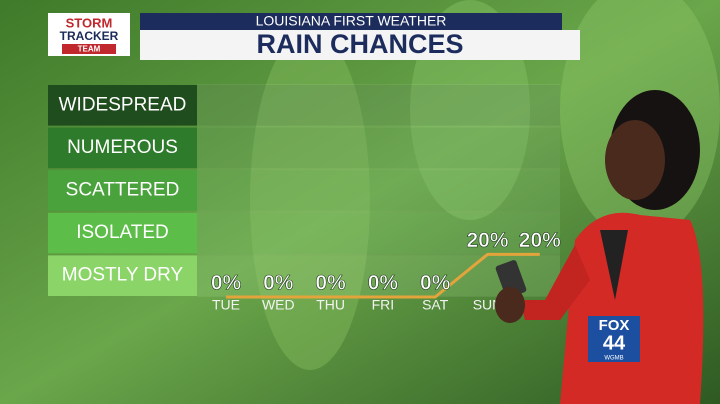  Describe the element at coordinates (278, 305) in the screenshot. I see `x-tick-label: WED` at that location.